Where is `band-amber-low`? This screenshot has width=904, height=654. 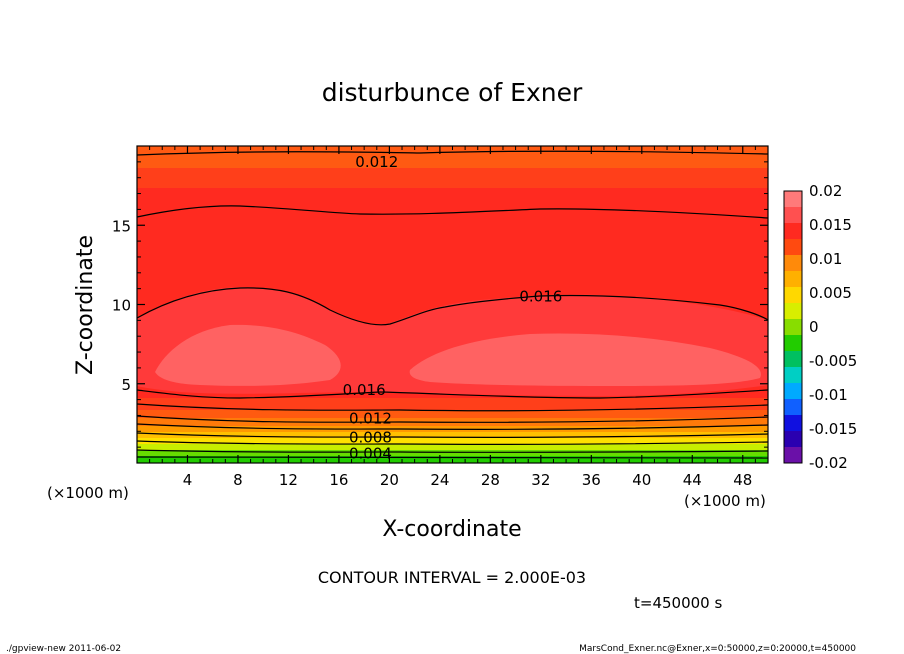
band-amber-low is located at coordinates (452, 435).